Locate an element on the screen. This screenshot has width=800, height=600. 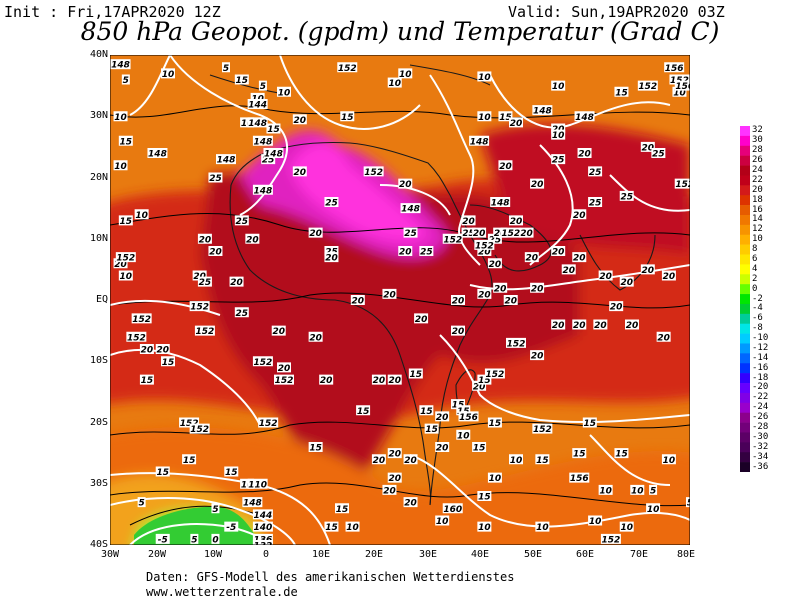
colorbar-label: 4 is located at coordinates (755, 268).